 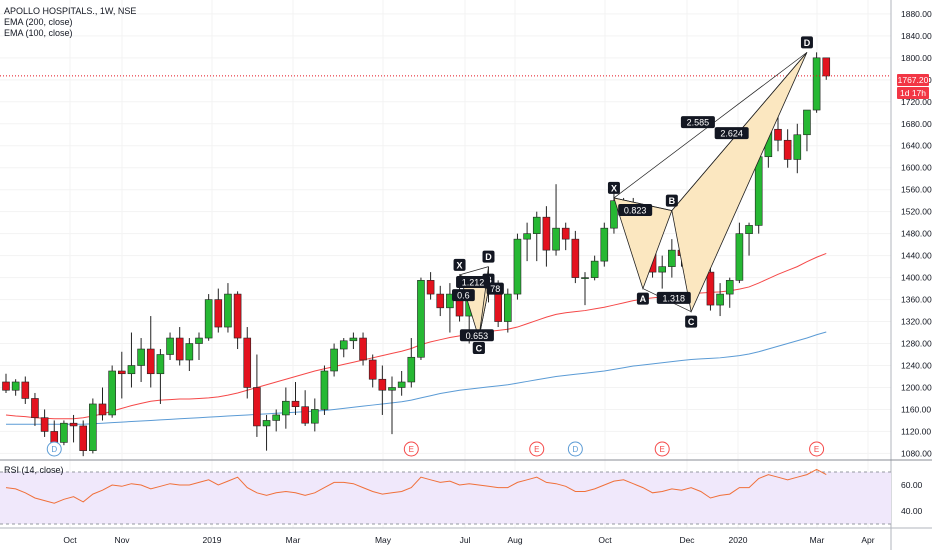 What do you see at coordinates (465, 540) in the screenshot?
I see `time-tick: Jul` at bounding box center [465, 540].